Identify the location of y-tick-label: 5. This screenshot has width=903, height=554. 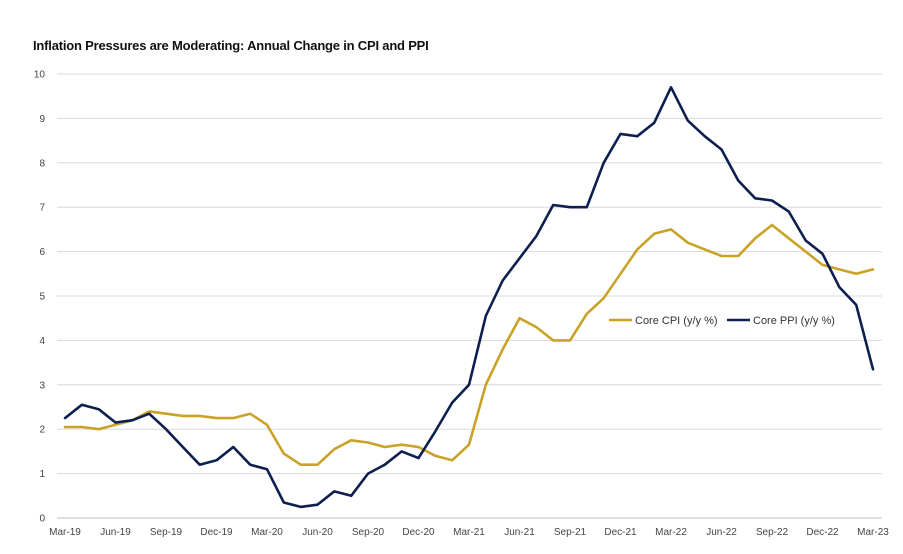
(42, 297).